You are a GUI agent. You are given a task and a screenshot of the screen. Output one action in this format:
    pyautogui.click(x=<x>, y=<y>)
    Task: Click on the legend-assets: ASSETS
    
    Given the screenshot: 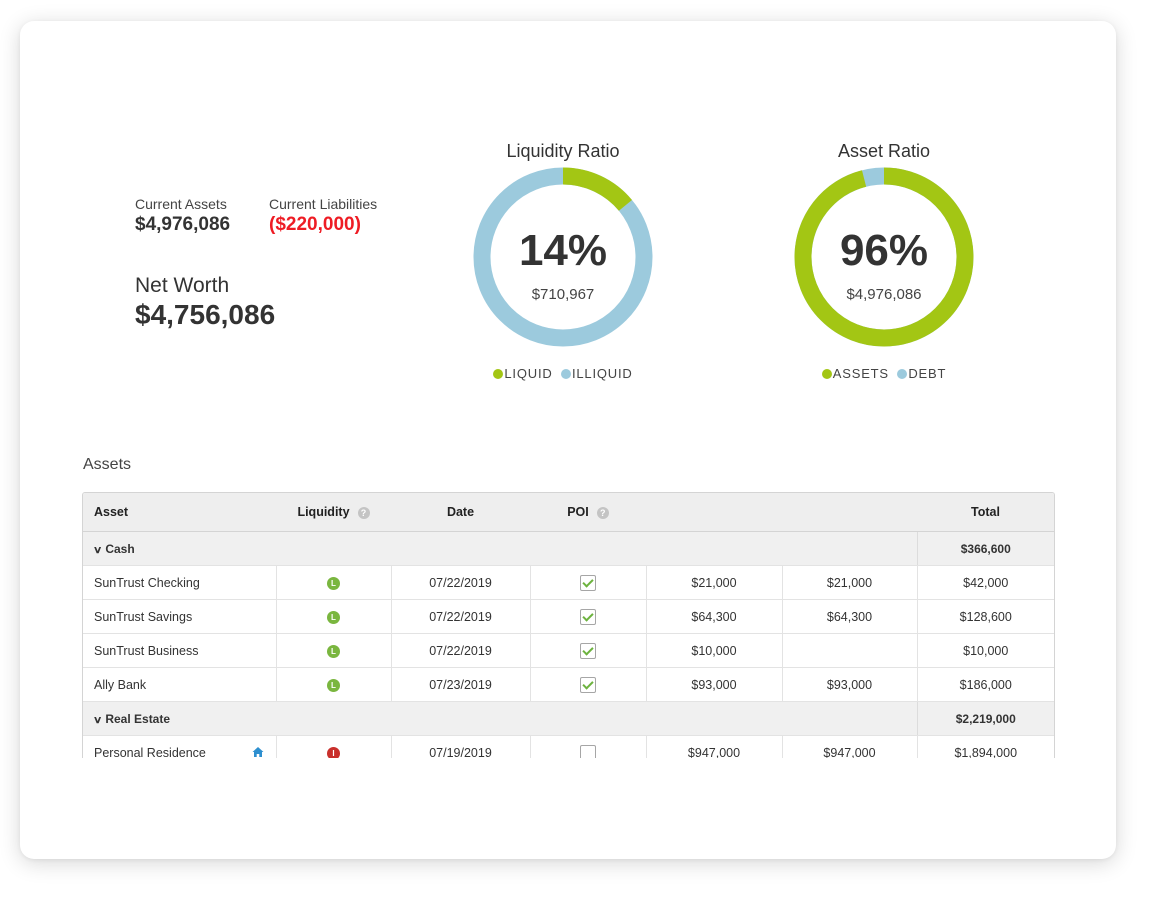 What is the action you would take?
    pyautogui.click(x=855, y=373)
    